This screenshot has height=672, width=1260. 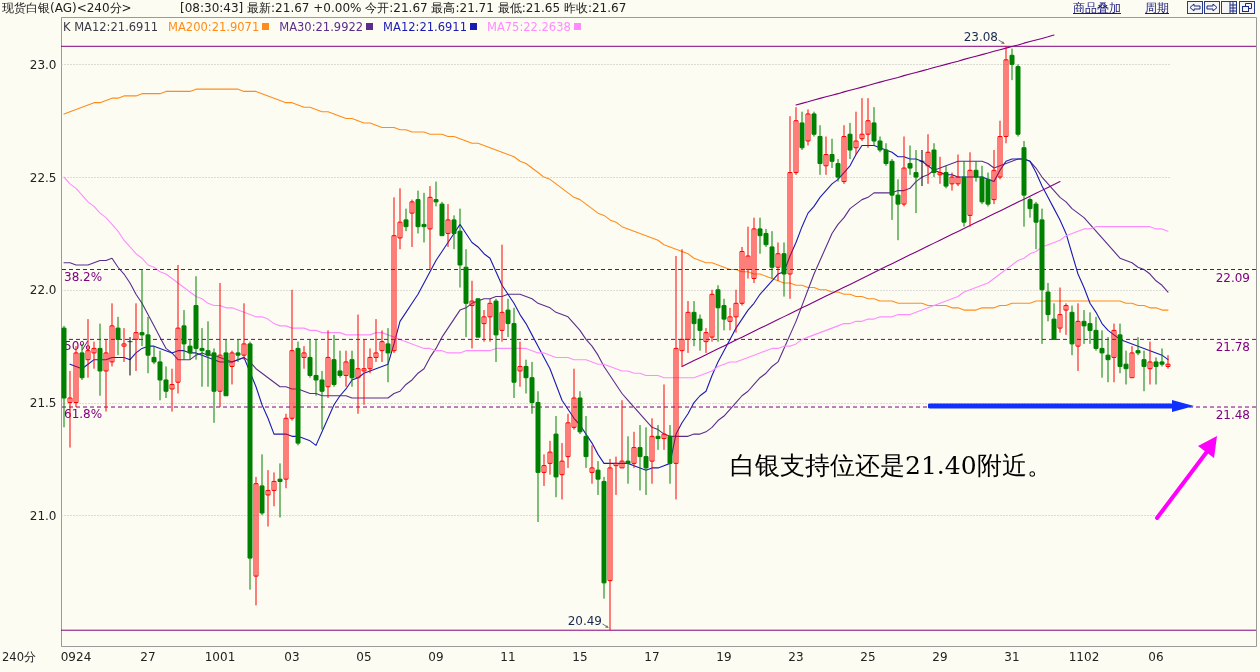 I want to click on x-tick-label: 1001, so click(x=220, y=656).